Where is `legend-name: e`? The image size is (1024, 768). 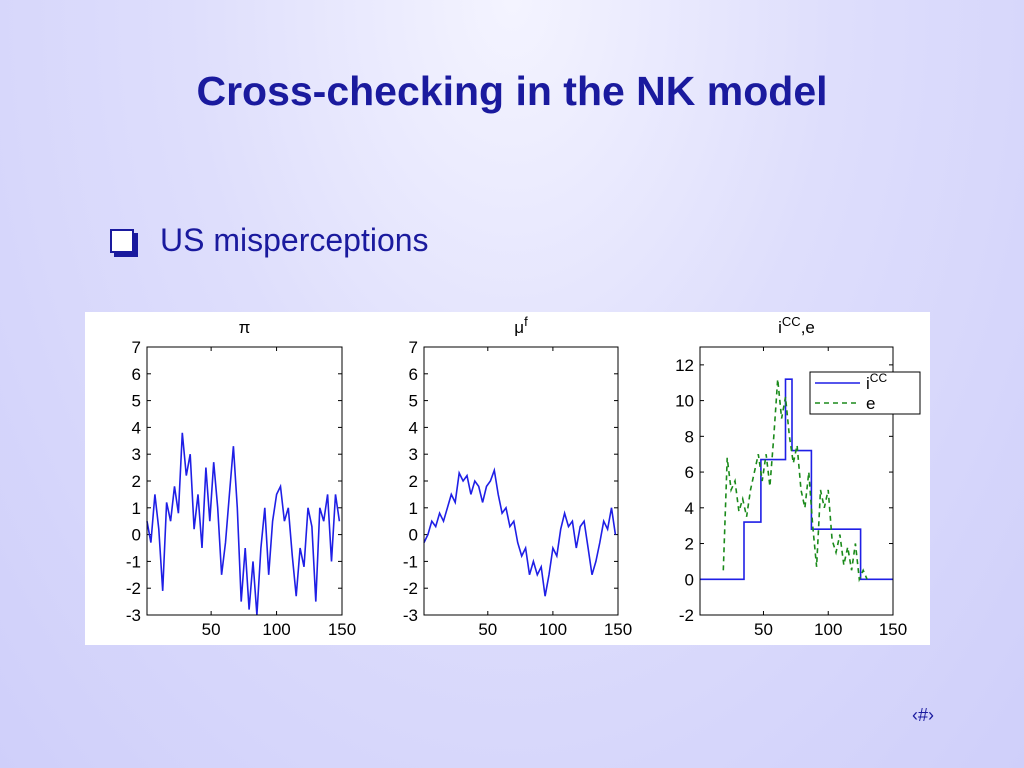
legend-name: e is located at coordinates (870, 403).